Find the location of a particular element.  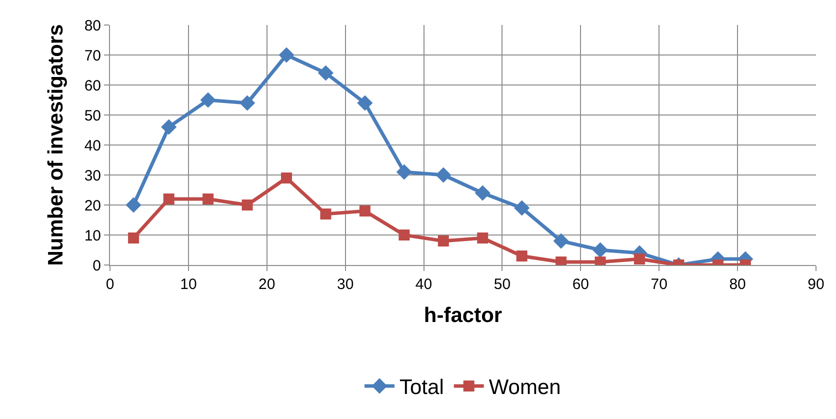

y-tick-label: 40 is located at coordinates (92, 145).